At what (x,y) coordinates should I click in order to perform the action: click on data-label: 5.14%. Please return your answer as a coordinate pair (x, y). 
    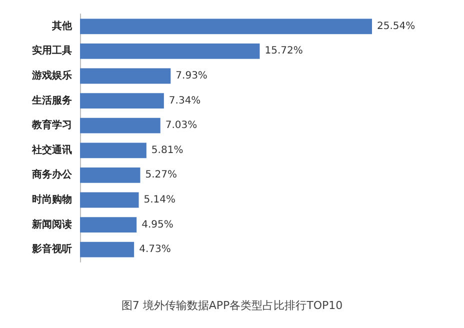
    Looking at the image, I should click on (160, 200).